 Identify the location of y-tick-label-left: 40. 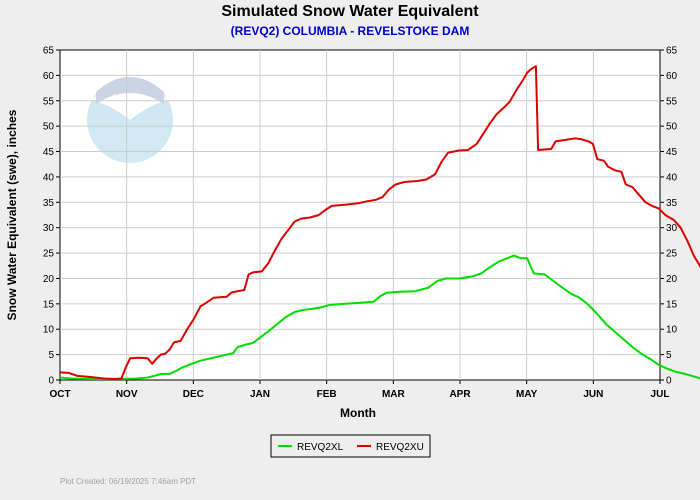
(49, 177).